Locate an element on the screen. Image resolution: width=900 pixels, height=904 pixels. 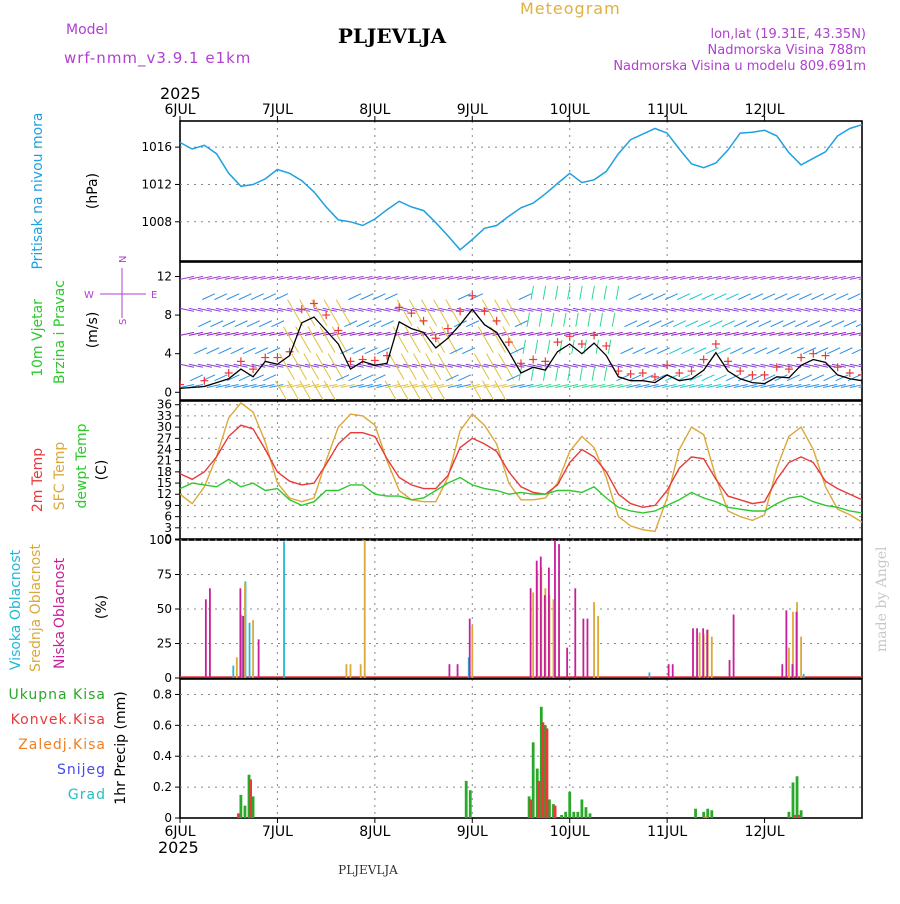
wind-label-2: Brzina i Pravac is located at coordinates (60, 332).